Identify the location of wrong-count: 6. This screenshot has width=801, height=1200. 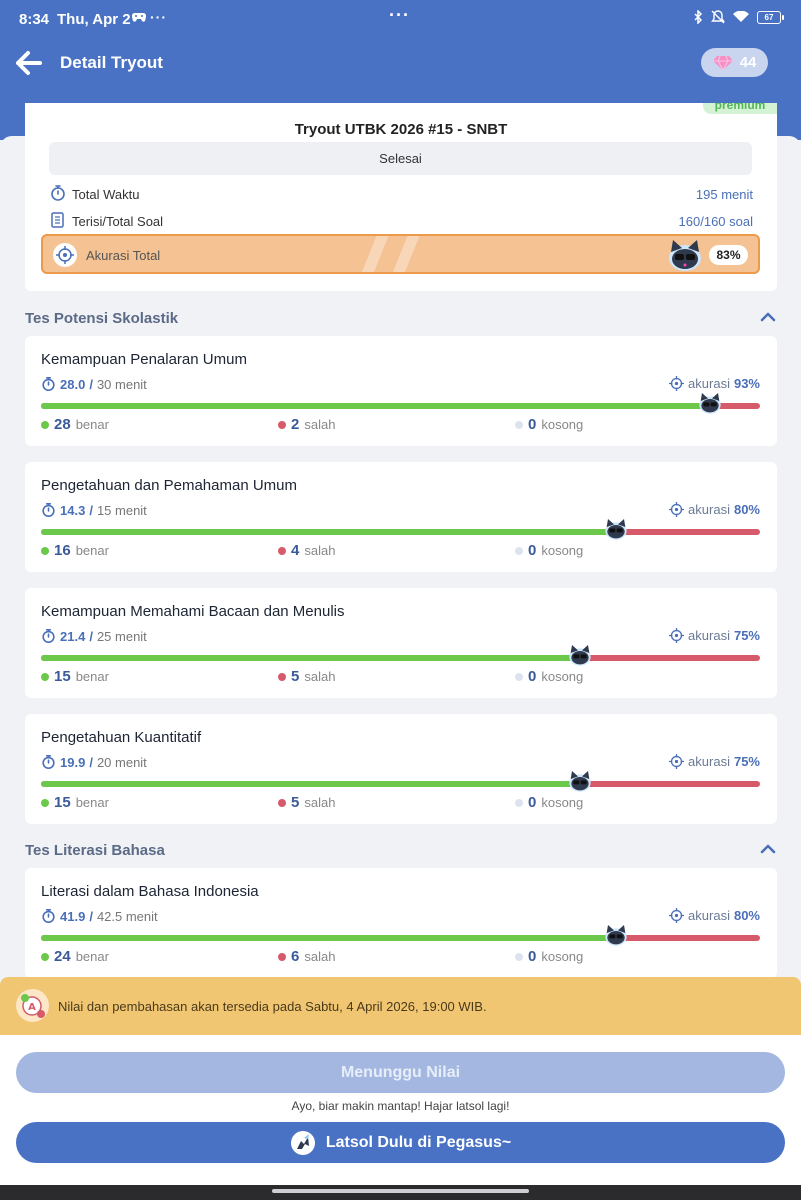
(295, 956).